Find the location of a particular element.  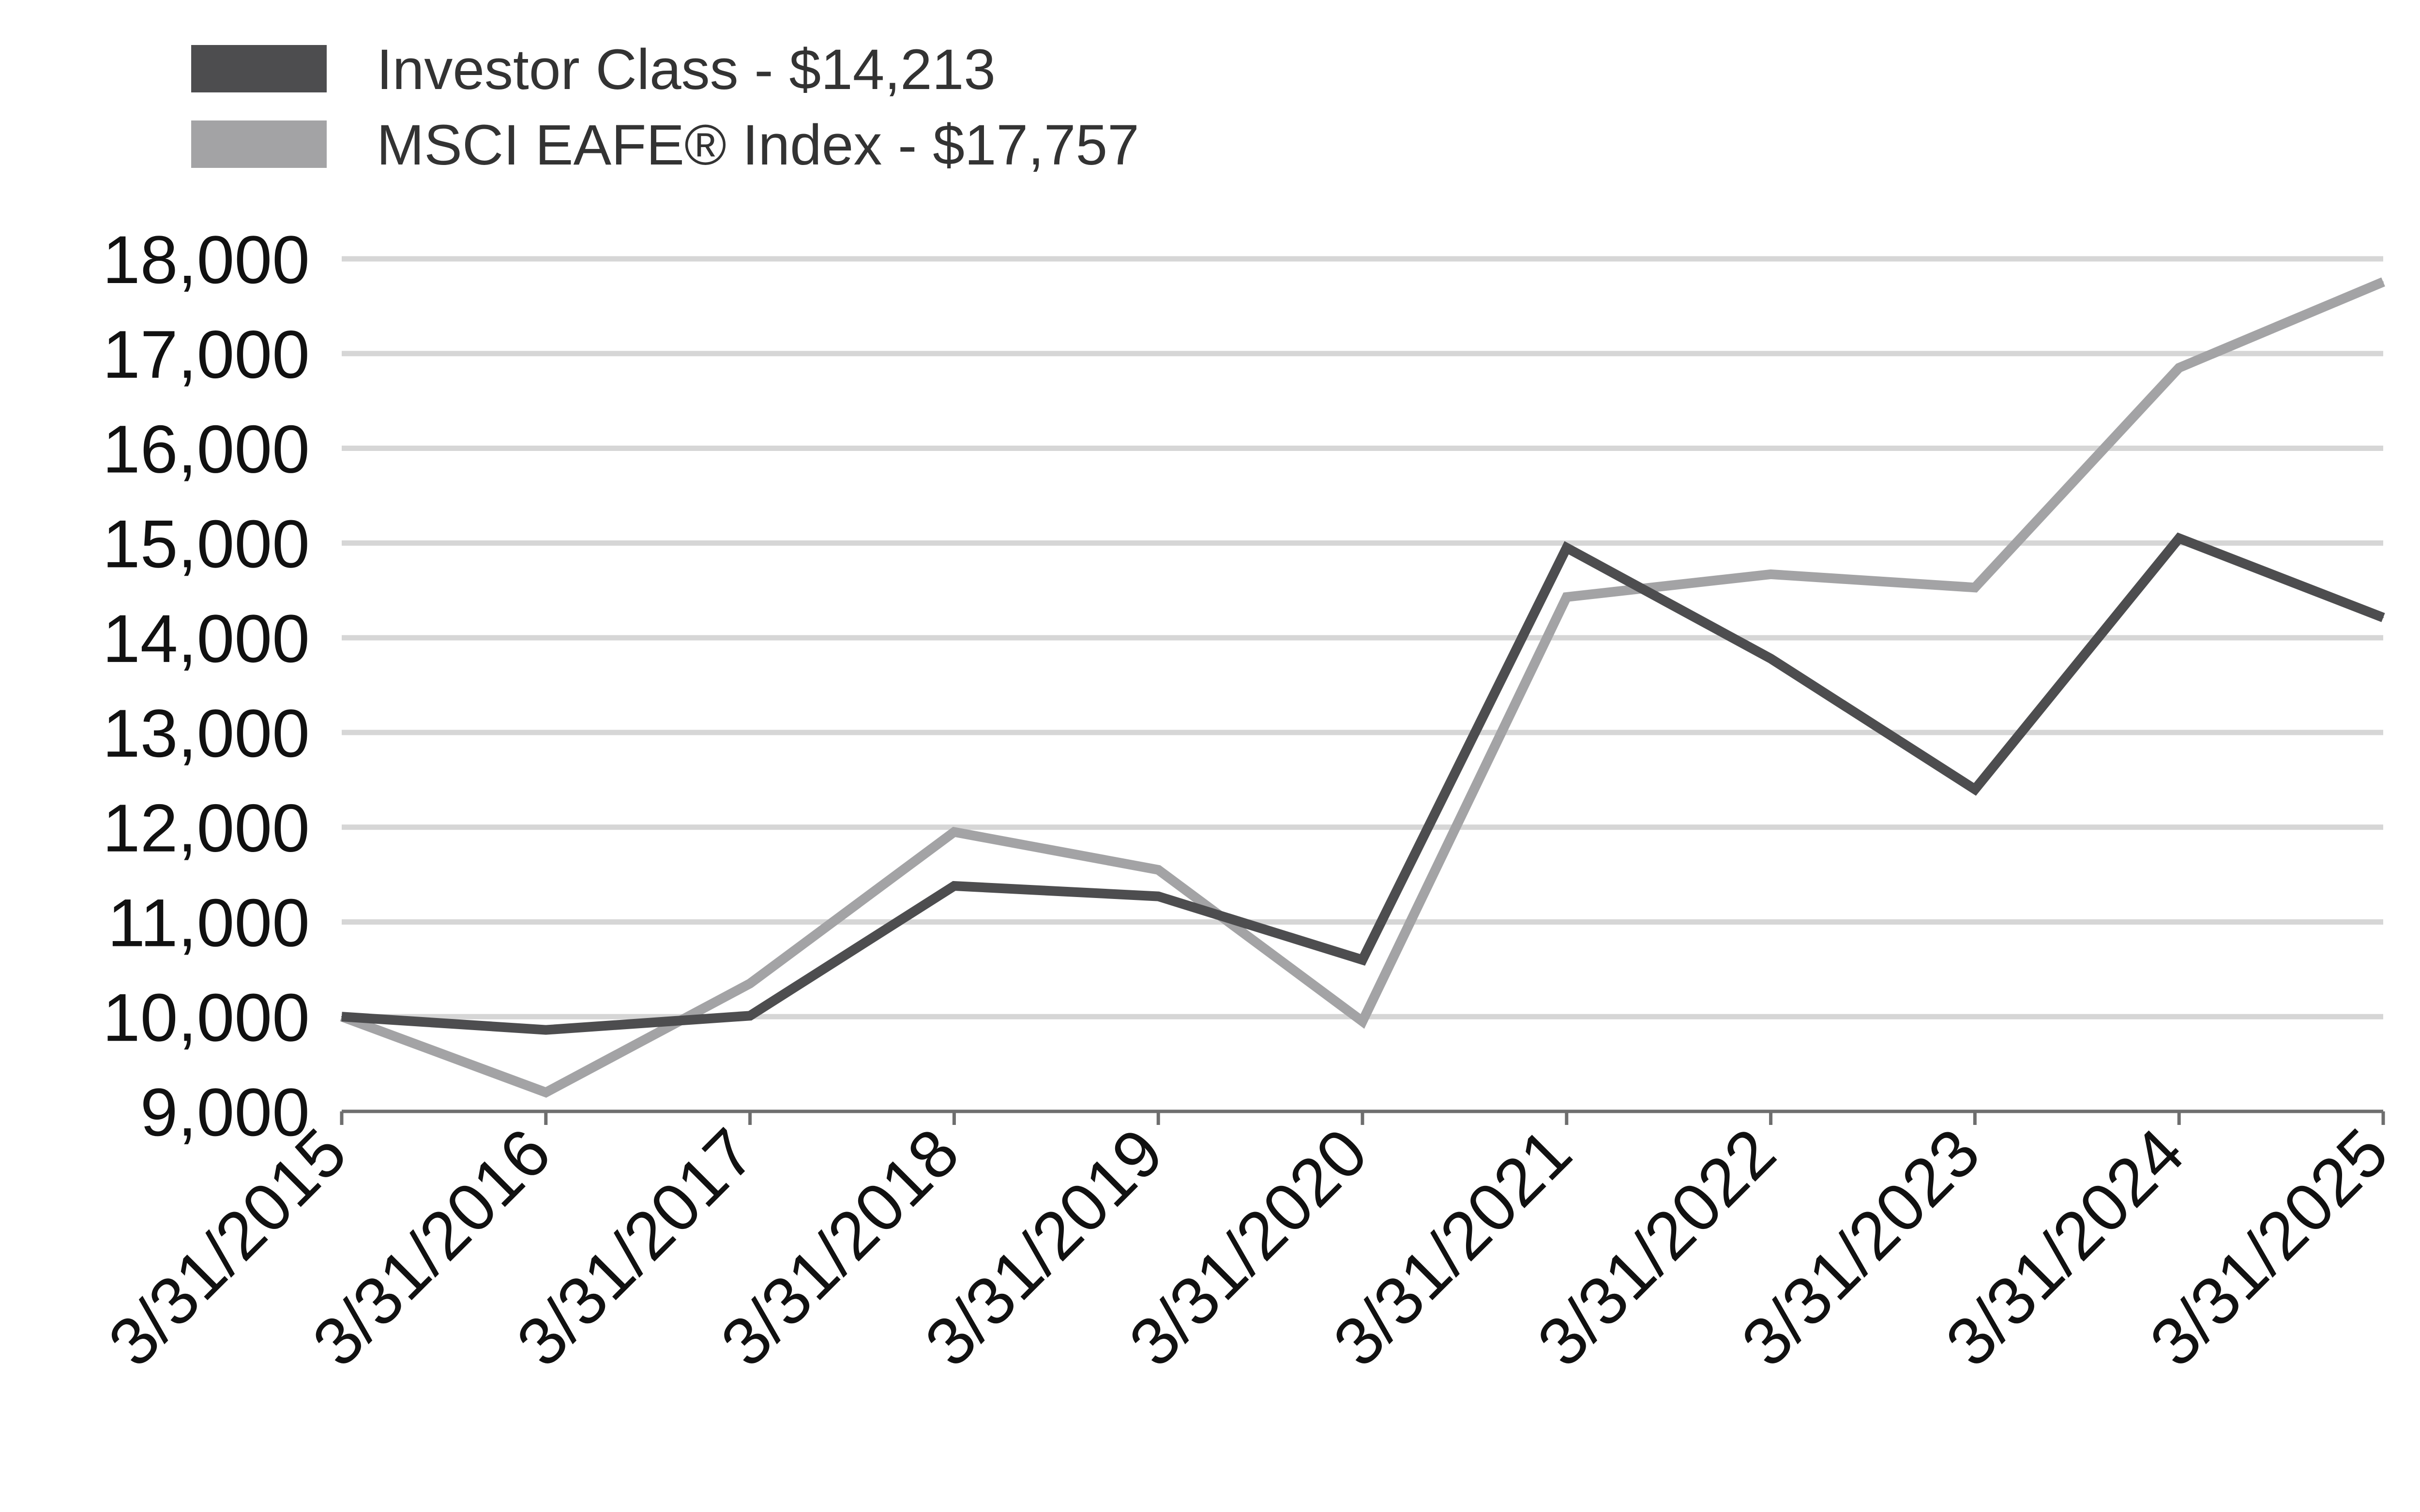

legend-label: MSCI EAFE® Index - $17,757 is located at coordinates (758, 145).